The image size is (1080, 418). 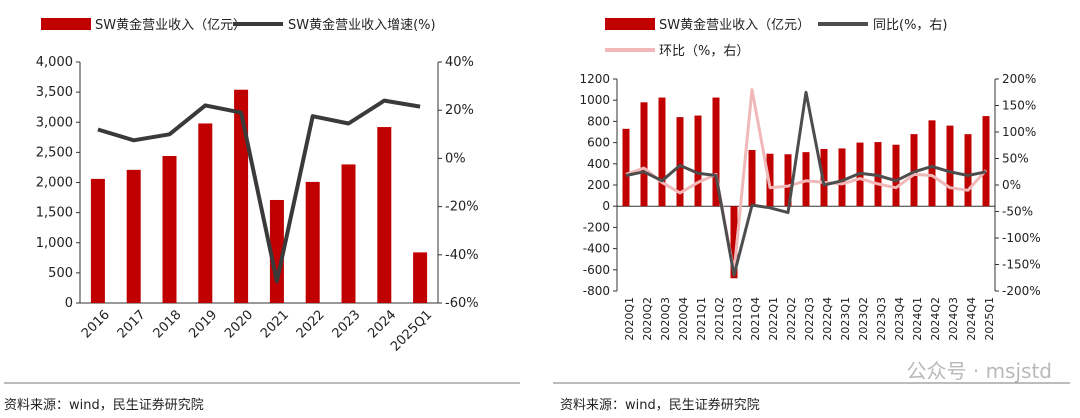 What do you see at coordinates (598, 143) in the screenshot?
I see `y-left-tick-label: 600` at bounding box center [598, 143].